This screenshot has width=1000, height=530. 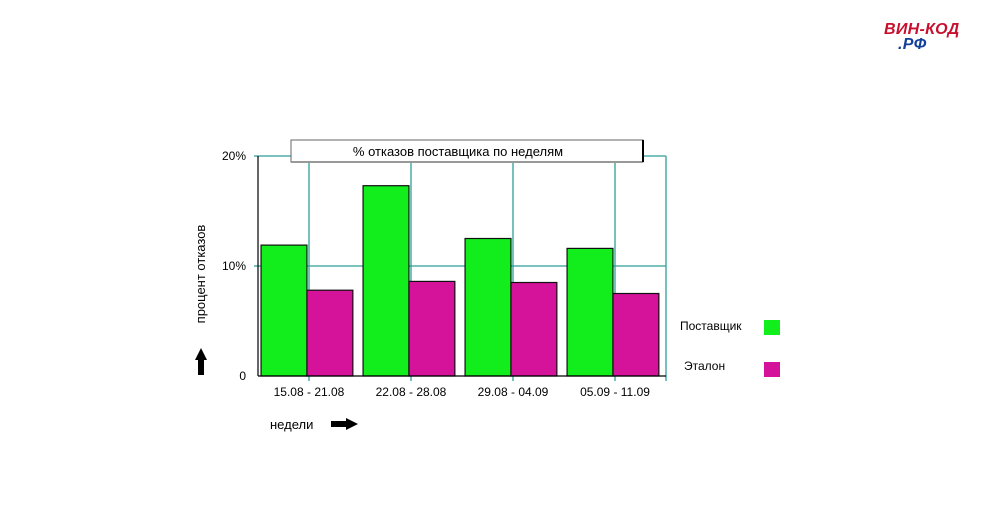 I want to click on x-tick-label: 22.08 - 28.08, so click(x=411, y=392).